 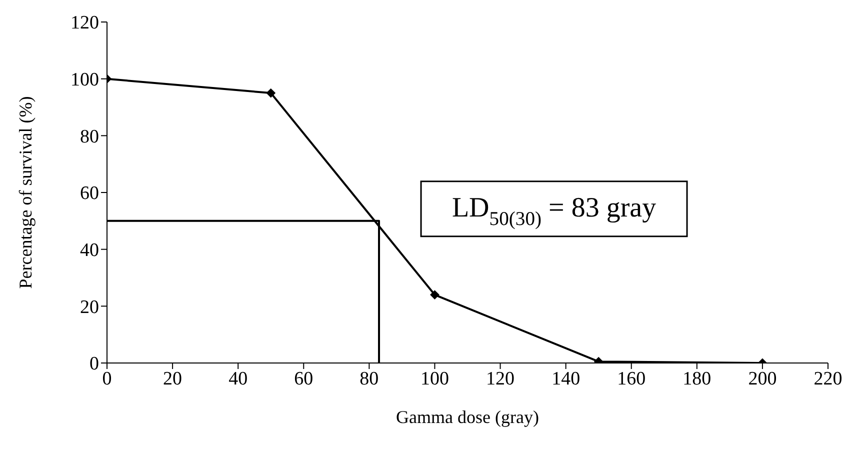 I want to click on x-axis-title: Gamma dose (gray), so click(x=467, y=417).